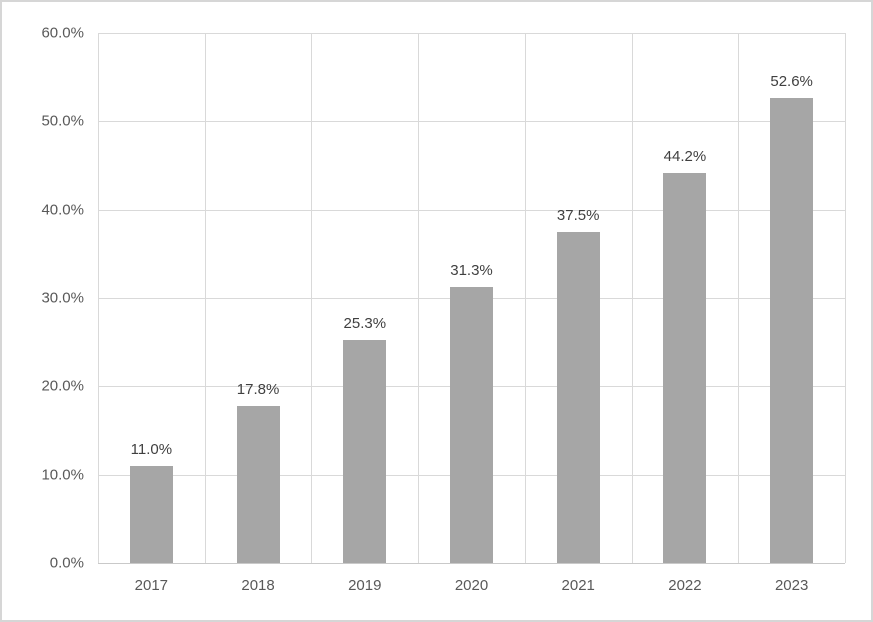  Describe the element at coordinates (471, 270) in the screenshot. I see `bar-data-label: 31.3%` at that location.